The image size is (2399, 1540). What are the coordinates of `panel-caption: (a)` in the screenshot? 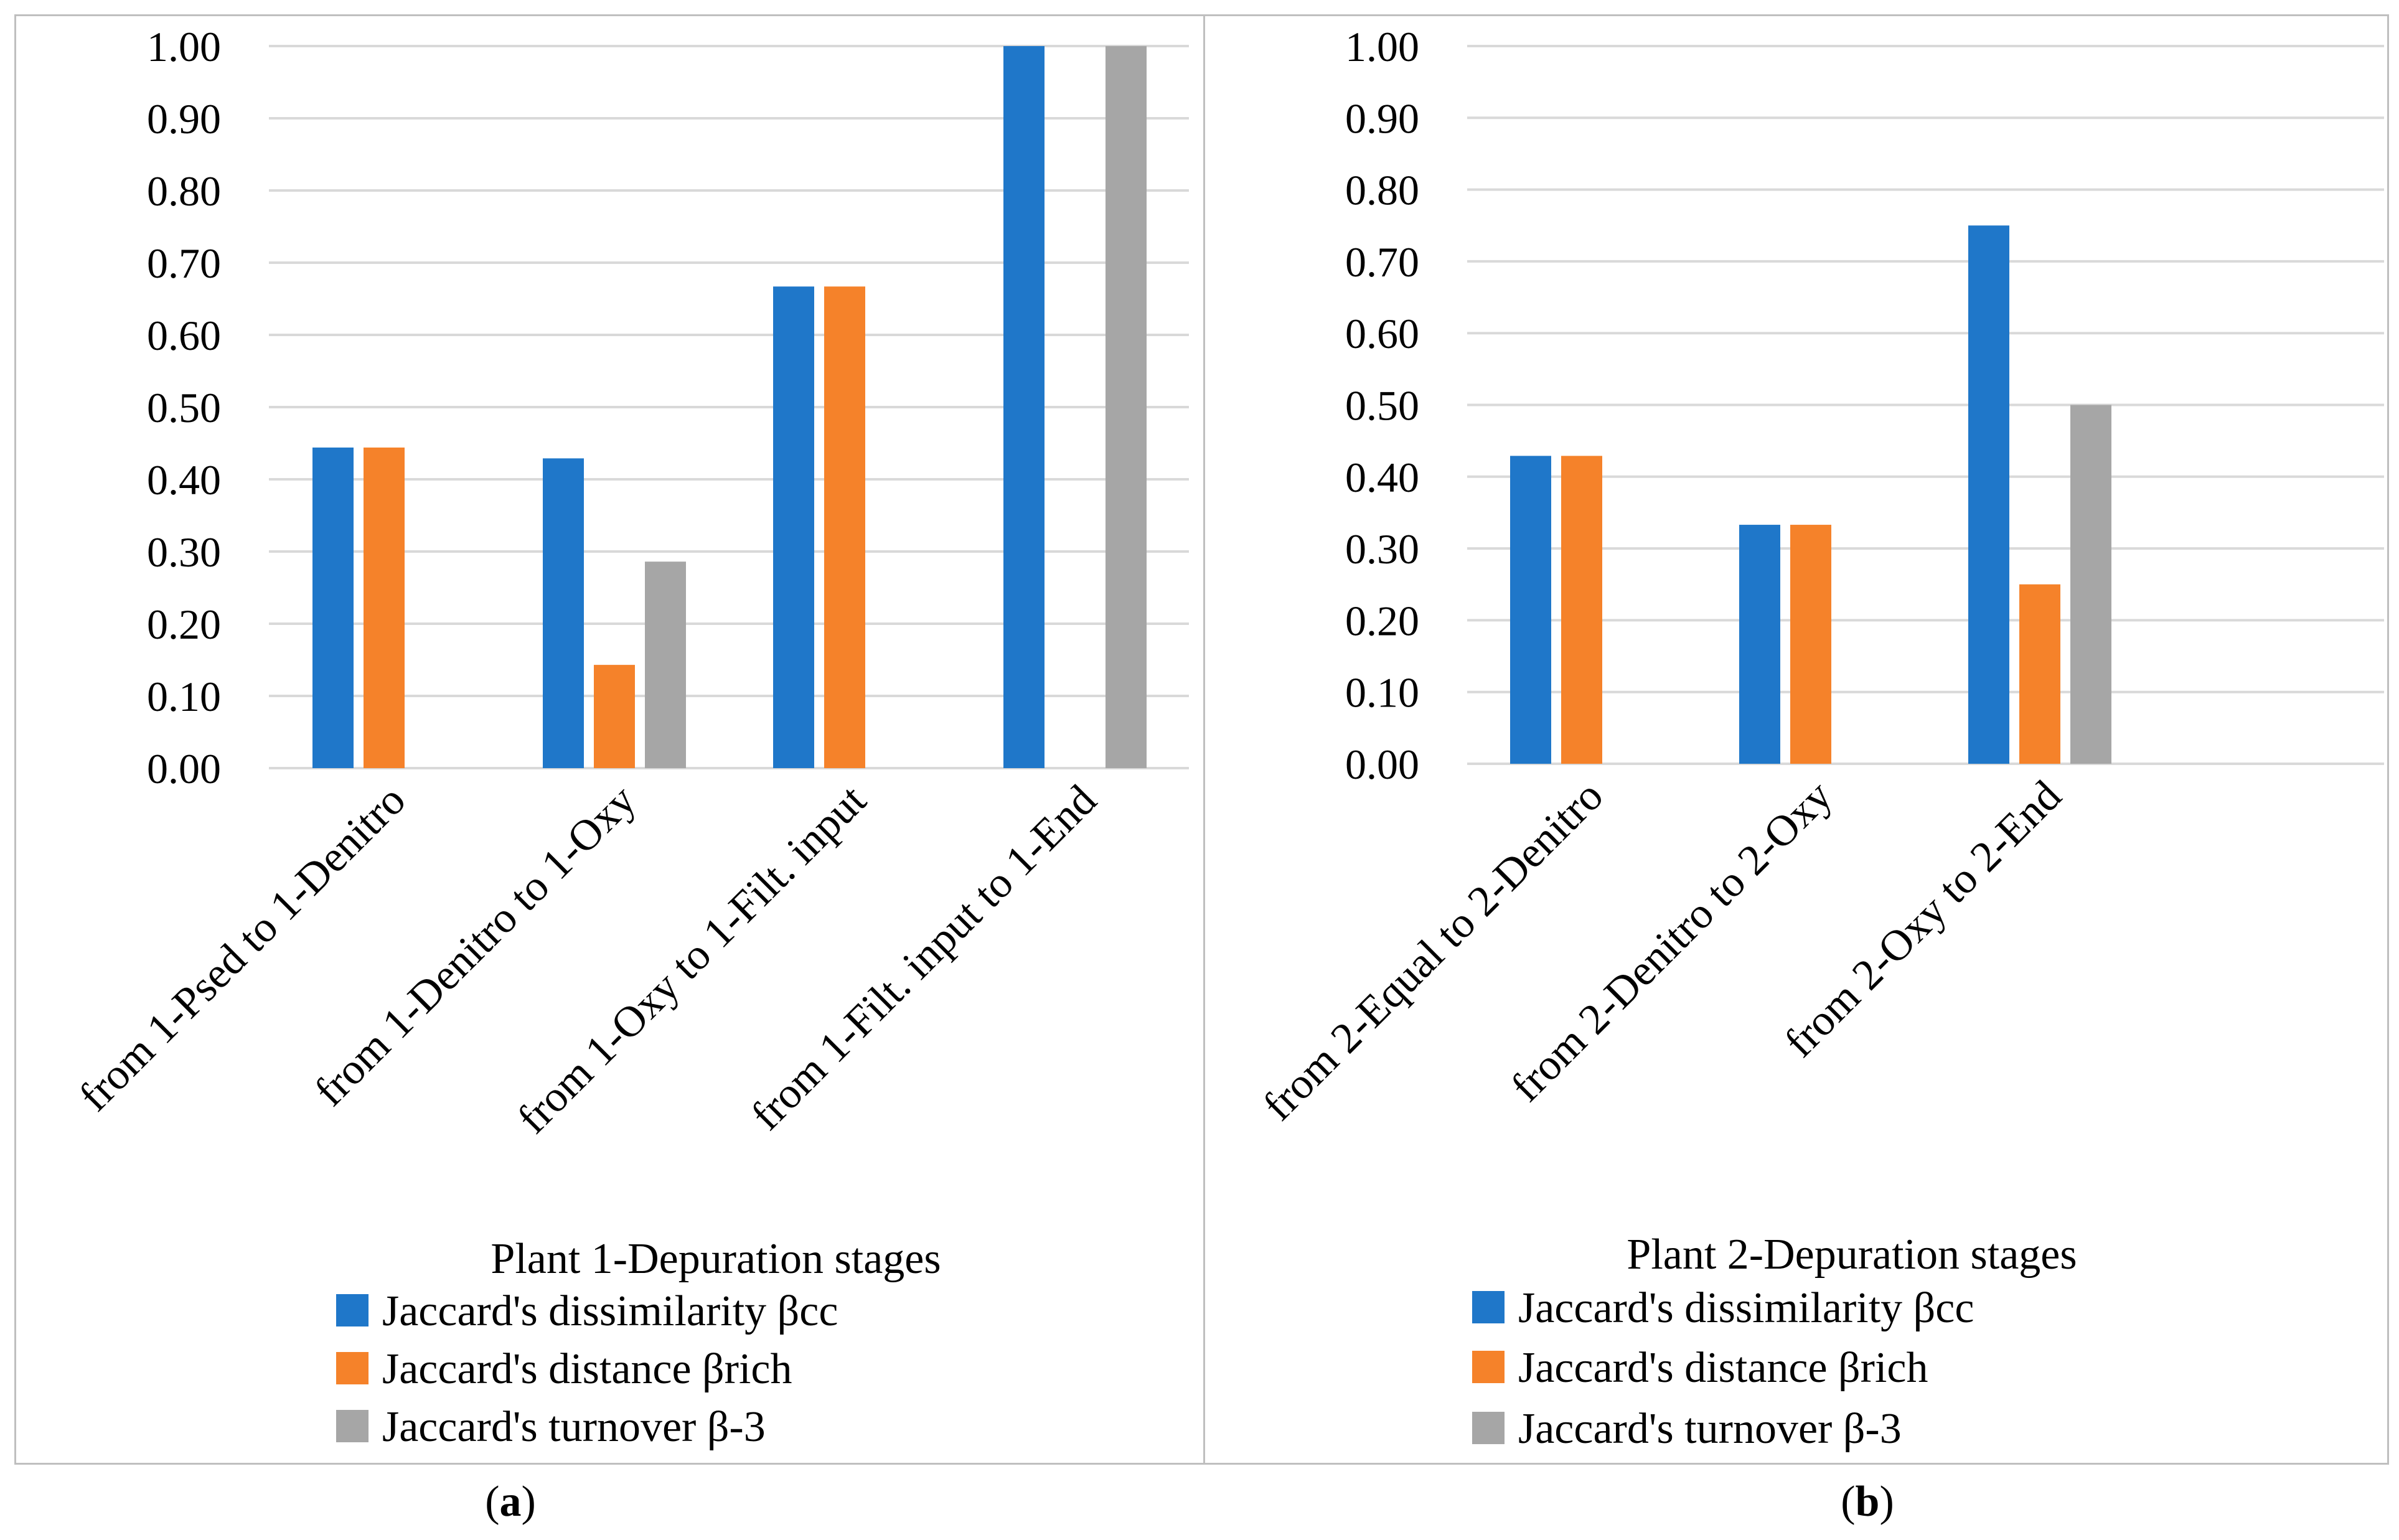 It's located at (510, 1502).